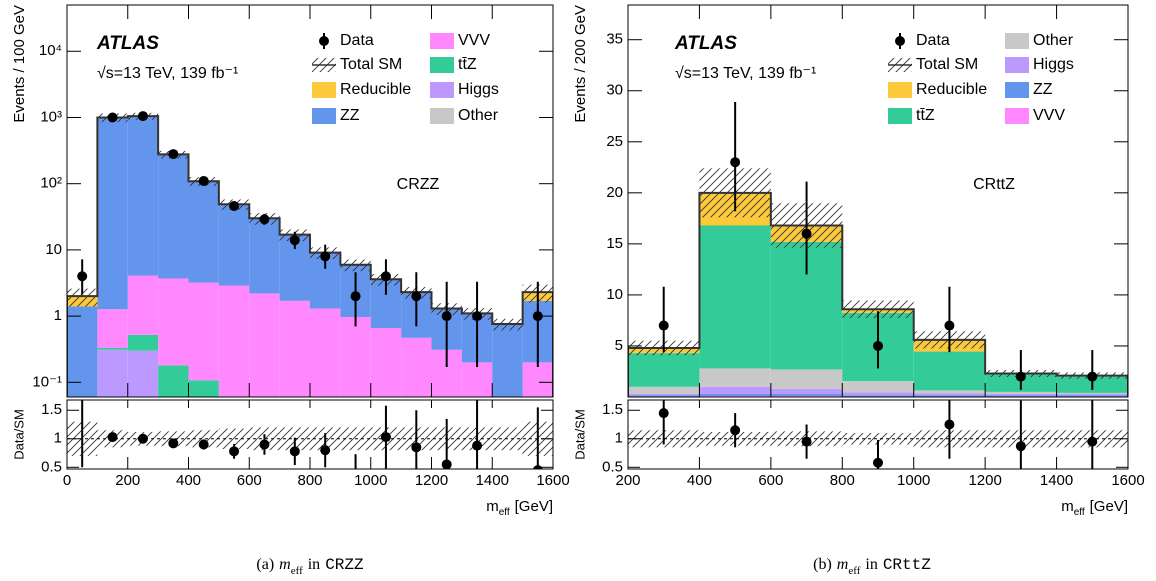  Describe the element at coordinates (297, 571) in the screenshot. I see `caption-sub: eff` at that location.